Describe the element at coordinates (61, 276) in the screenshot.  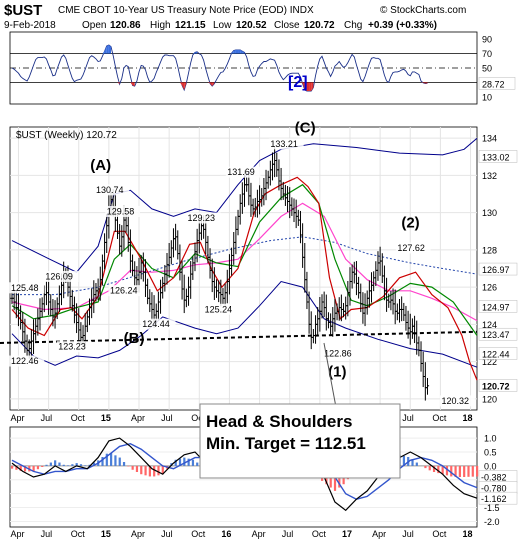
I see `value-annotation: 126.09` at that location.